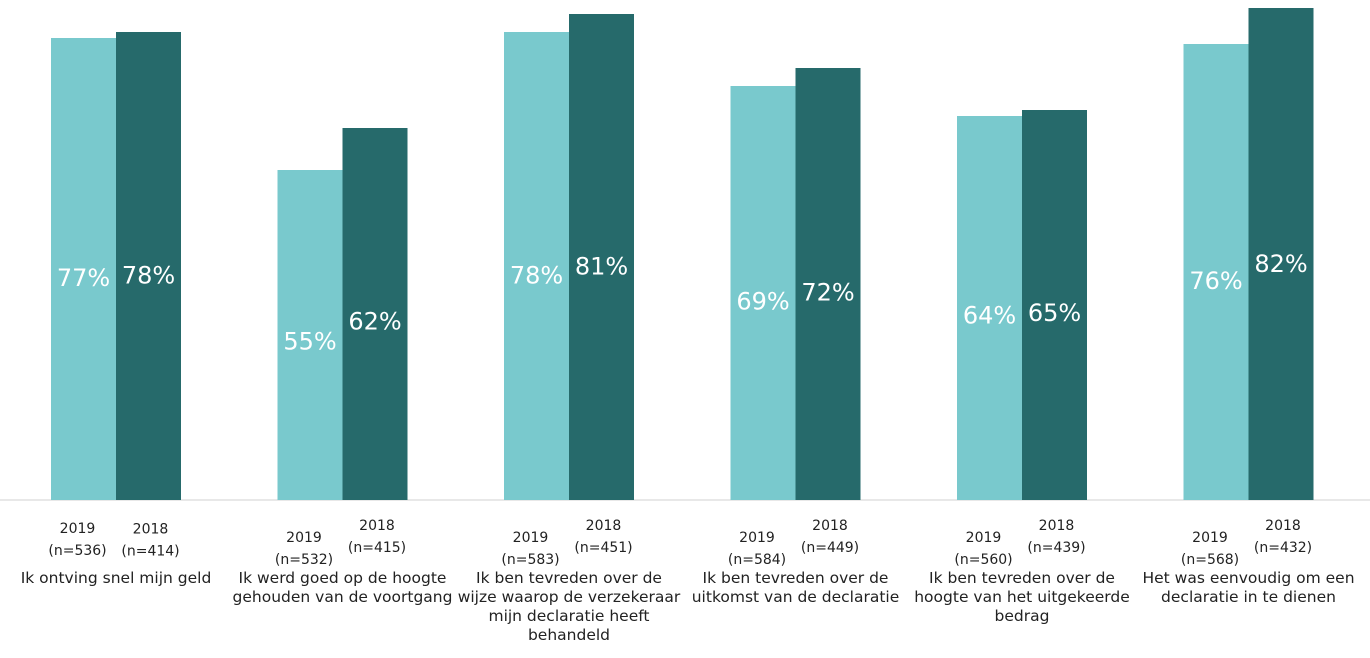  I want to click on n-label-2019-1: (n=536), so click(77, 551).